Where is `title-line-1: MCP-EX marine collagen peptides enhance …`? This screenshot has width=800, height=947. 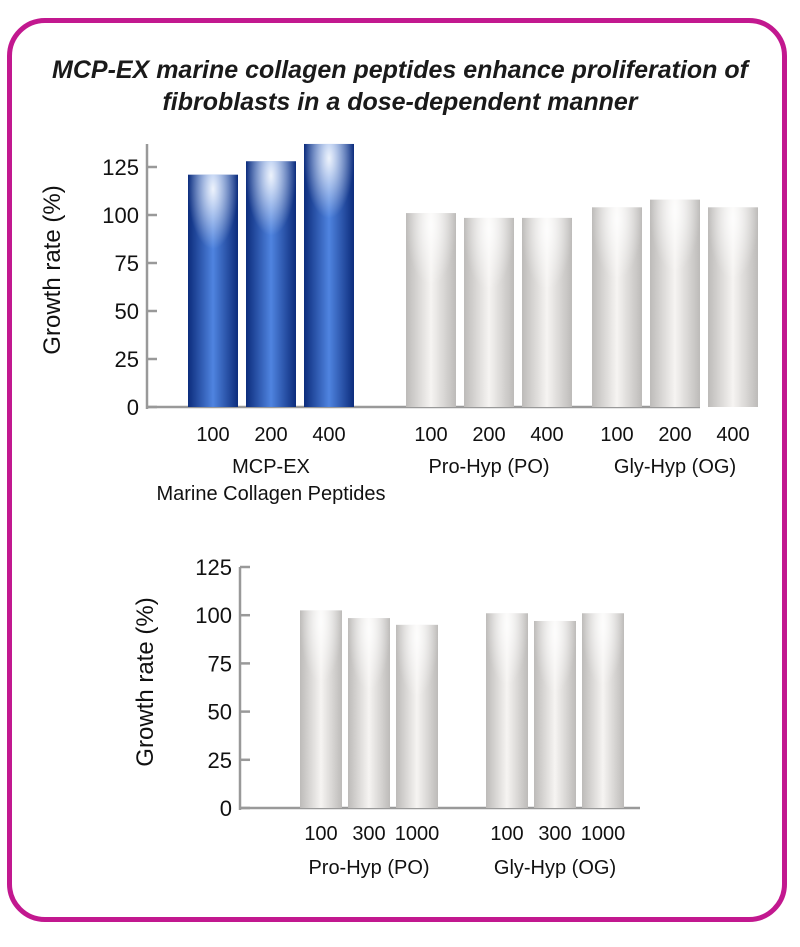
title-line-1: MCP-EX marine collagen peptides enhance … is located at coordinates (400, 70).